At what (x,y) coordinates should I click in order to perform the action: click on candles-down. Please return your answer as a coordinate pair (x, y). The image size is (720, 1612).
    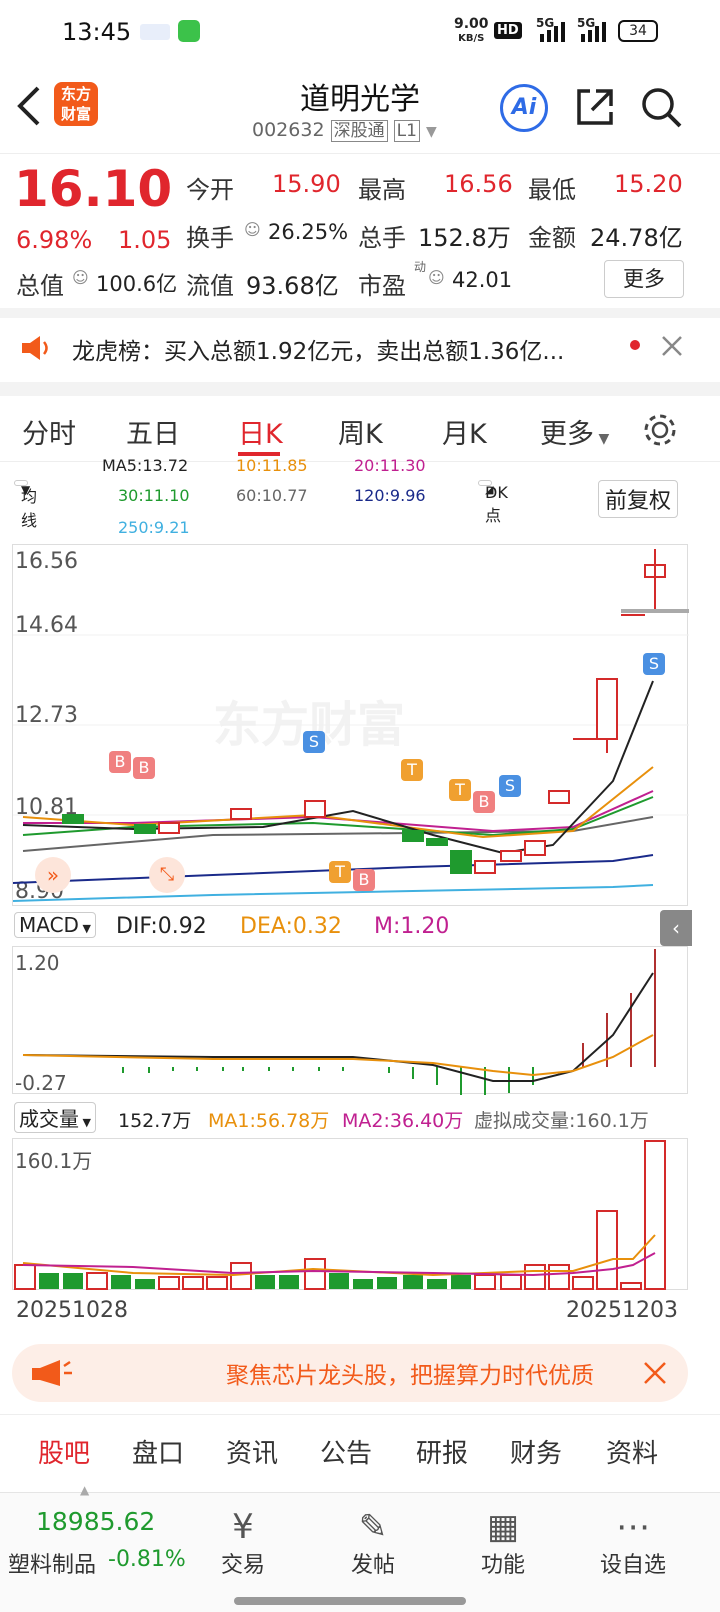
    Looking at the image, I should click on (267, 844).